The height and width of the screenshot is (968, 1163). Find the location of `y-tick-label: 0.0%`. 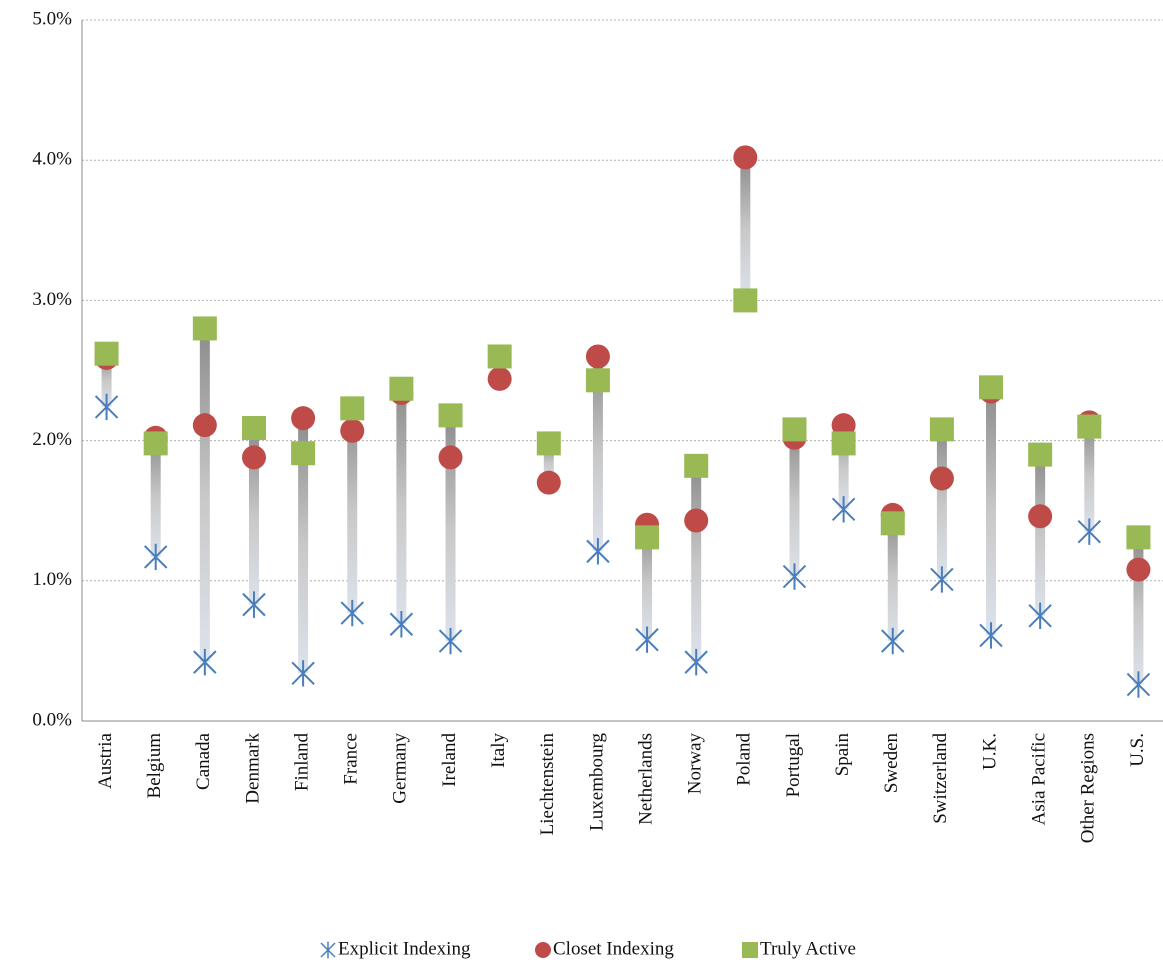

y-tick-label: 0.0% is located at coordinates (52, 719).